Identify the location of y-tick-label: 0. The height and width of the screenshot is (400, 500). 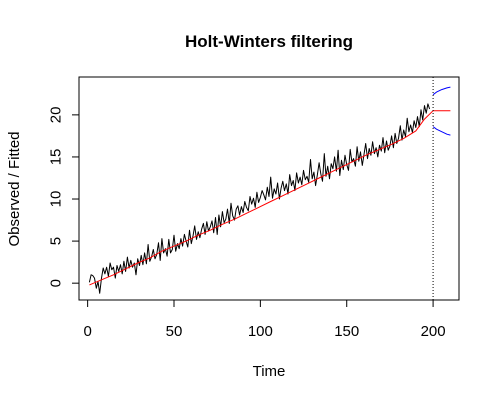
(55, 283).